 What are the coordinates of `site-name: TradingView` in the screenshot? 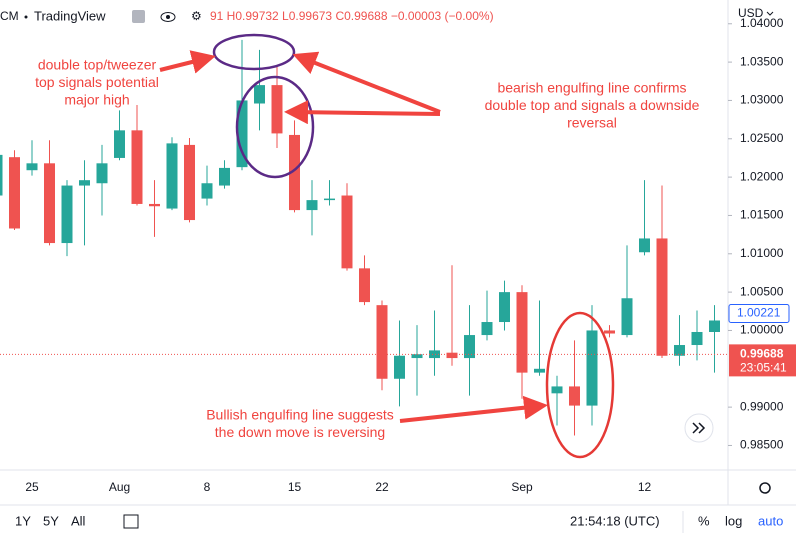 It's located at (70, 15).